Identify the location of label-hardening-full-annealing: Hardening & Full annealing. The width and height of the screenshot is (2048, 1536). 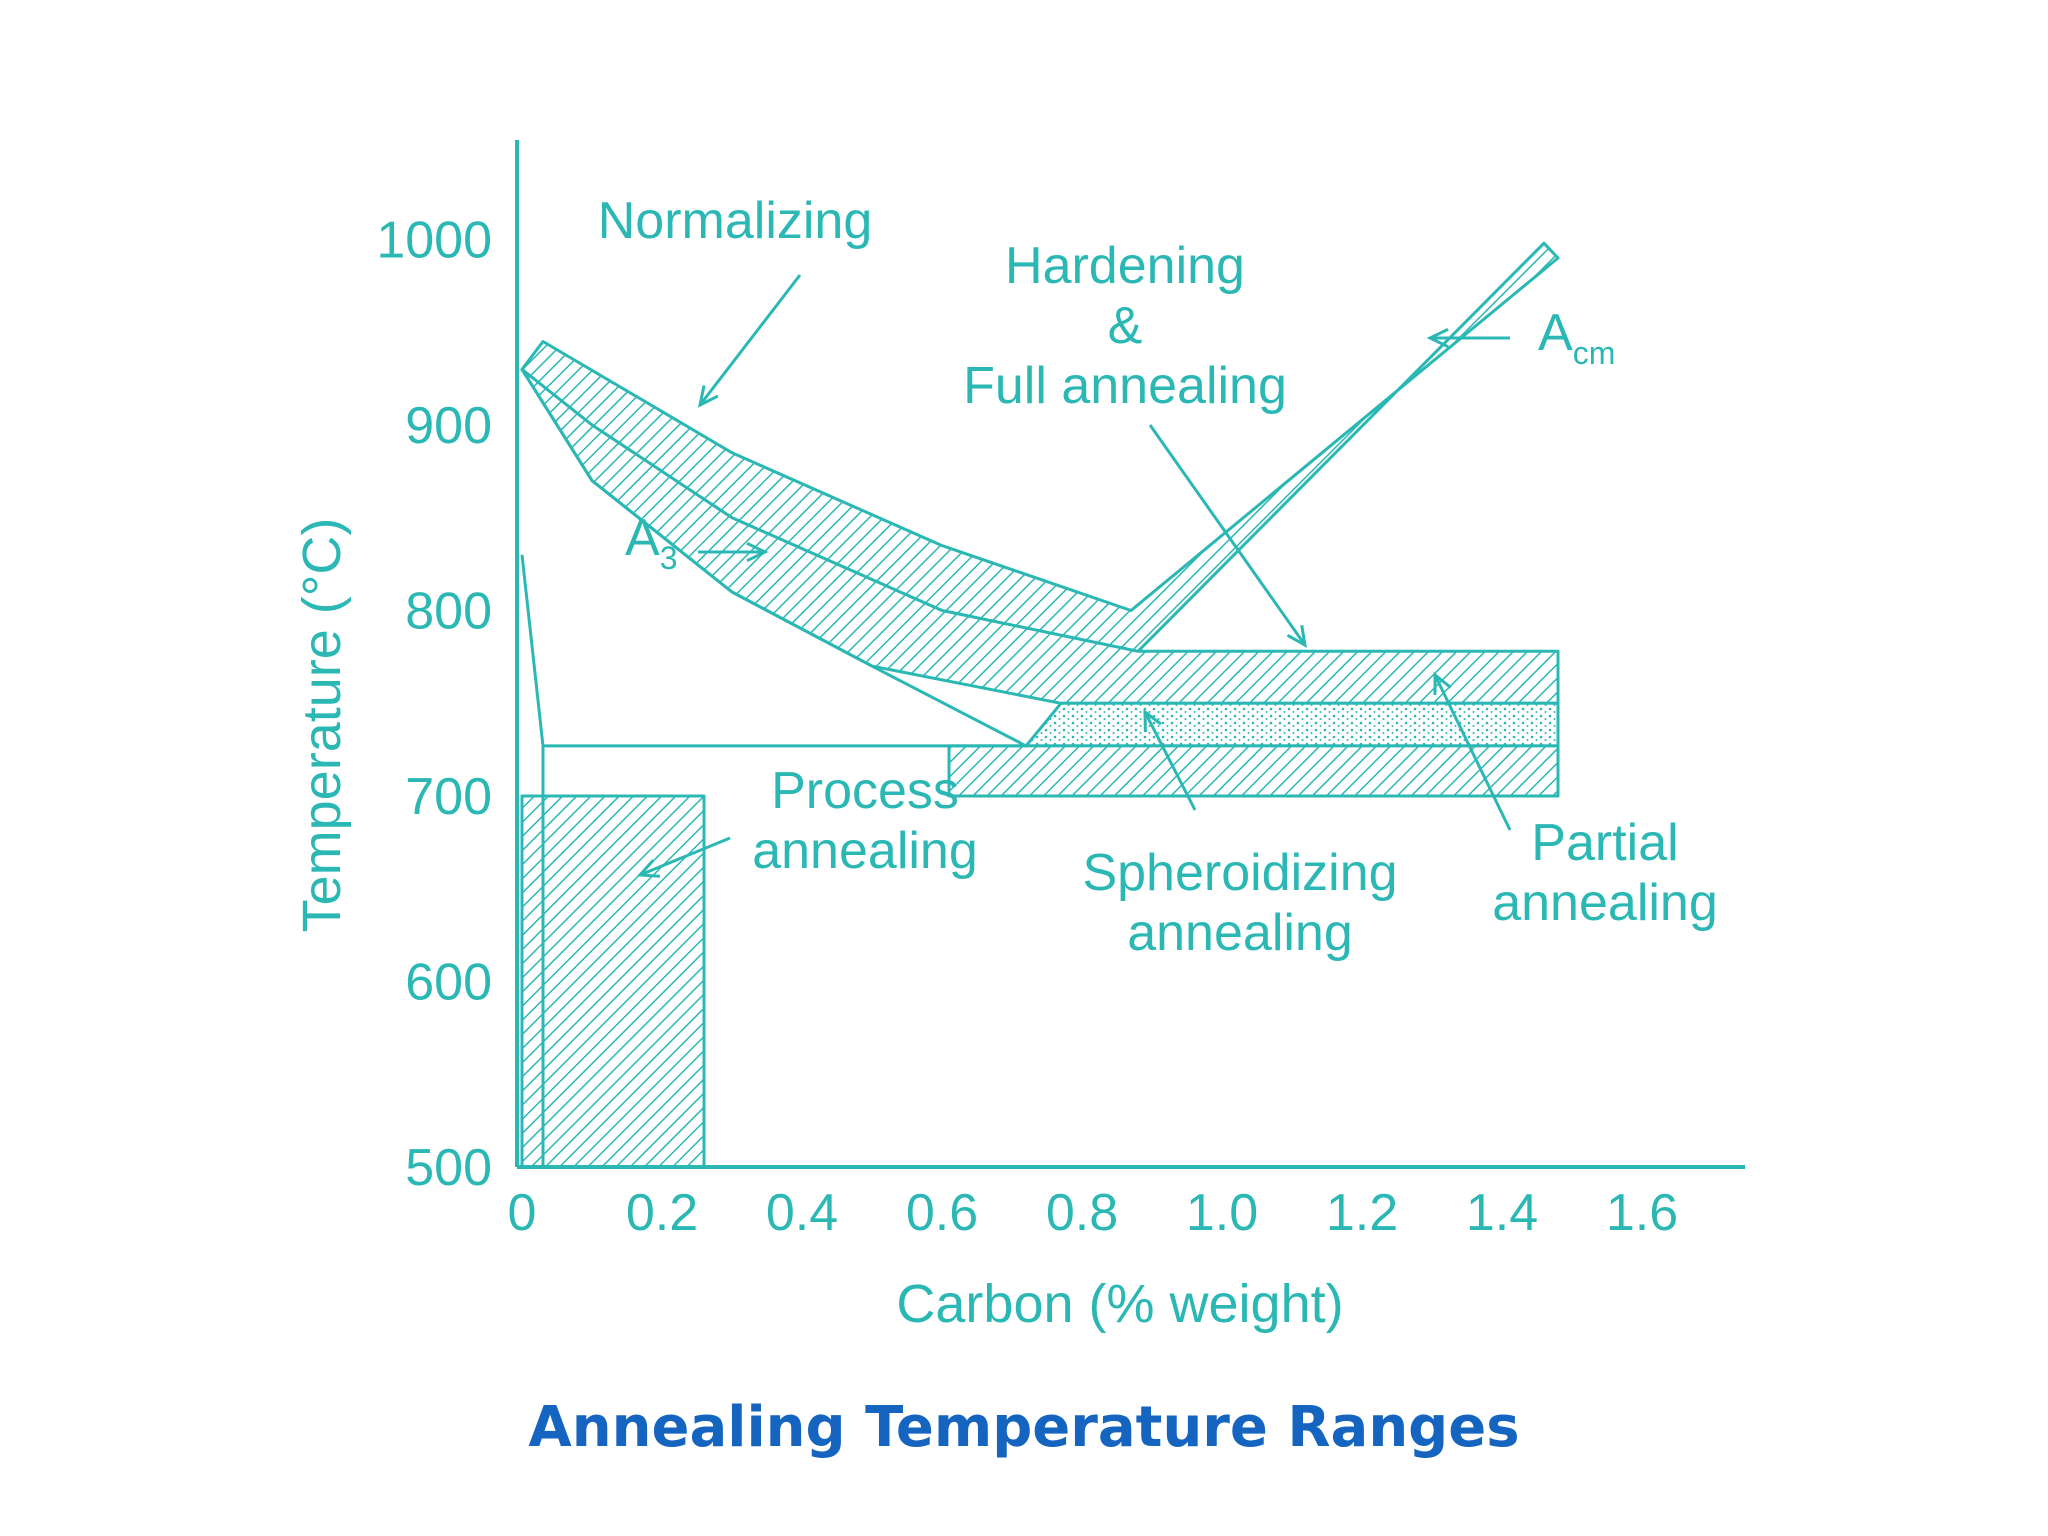
(1125, 326).